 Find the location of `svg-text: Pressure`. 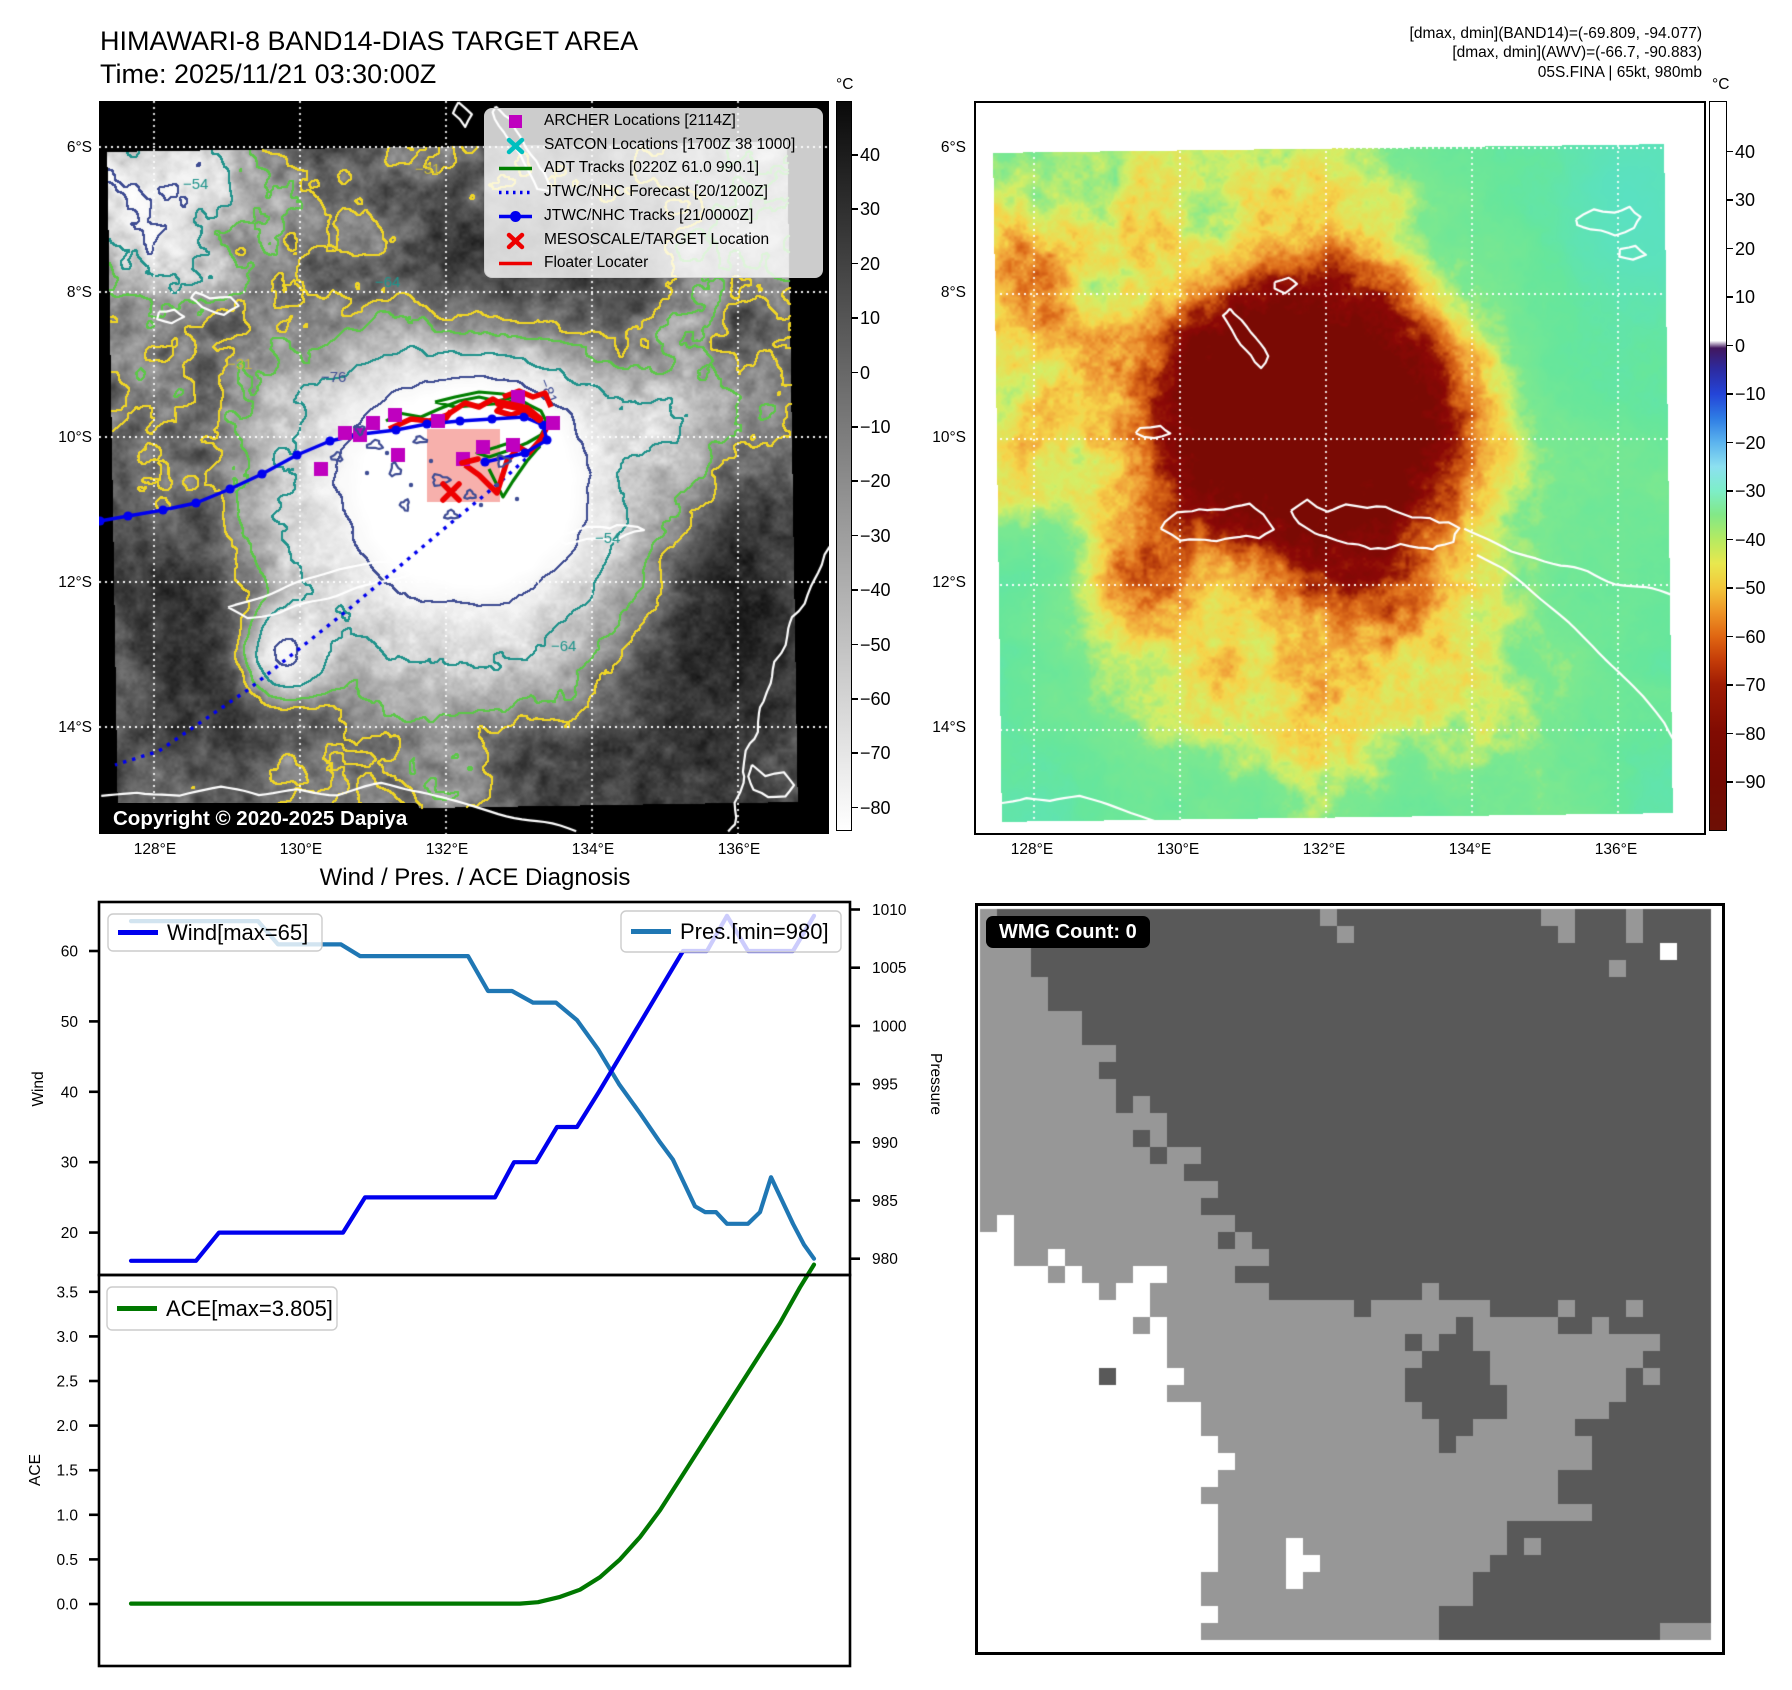

svg-text: Pressure is located at coordinates (935, 1084).